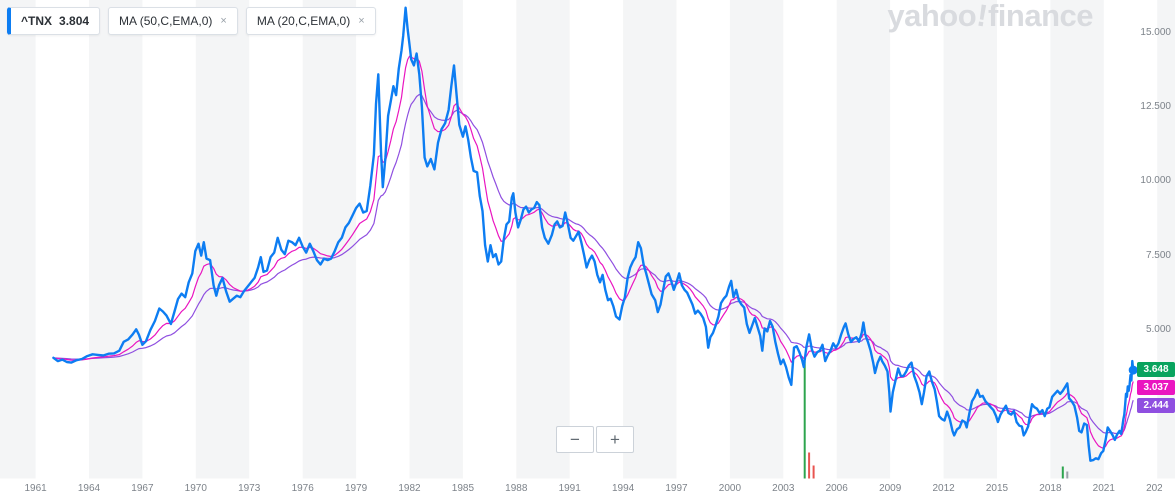 This screenshot has height=500, width=1175. Describe the element at coordinates (356, 488) in the screenshot. I see `x-axis-label: 1979` at that location.